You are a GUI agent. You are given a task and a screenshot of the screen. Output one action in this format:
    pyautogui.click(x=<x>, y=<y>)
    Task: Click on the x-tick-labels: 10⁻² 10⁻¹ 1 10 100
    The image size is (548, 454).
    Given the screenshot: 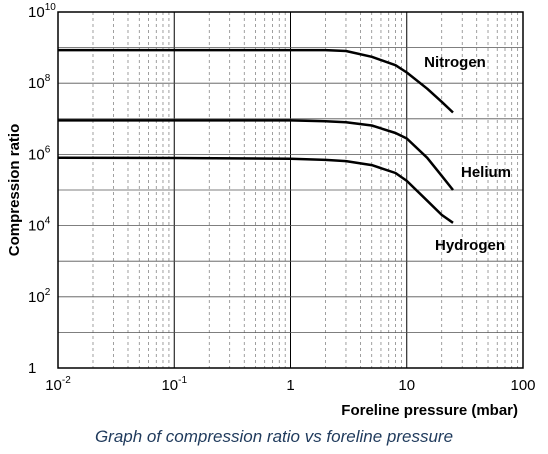 What is the action you would take?
    pyautogui.click(x=290, y=384)
    